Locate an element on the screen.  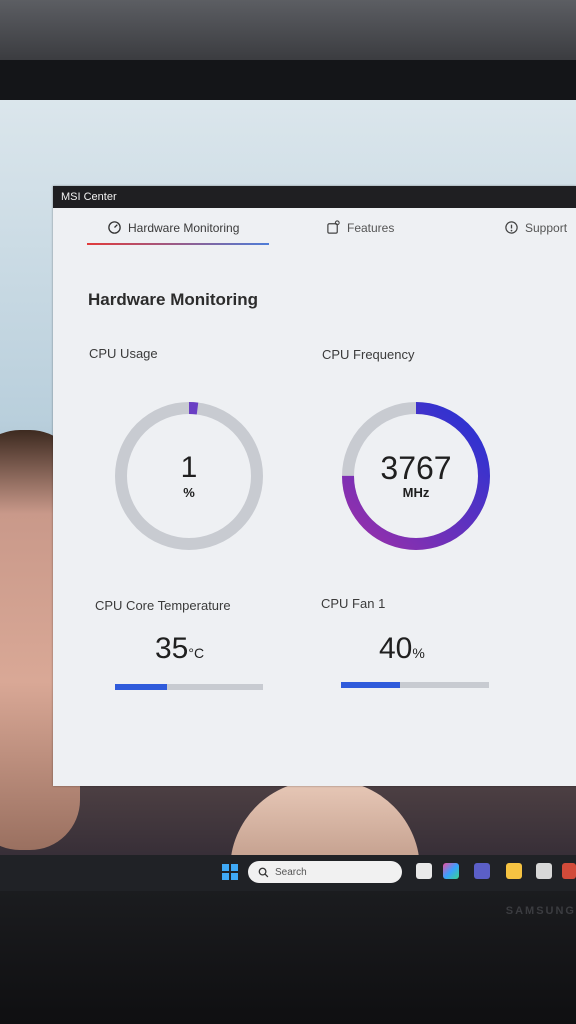
search-icon is located at coordinates (263, 872).